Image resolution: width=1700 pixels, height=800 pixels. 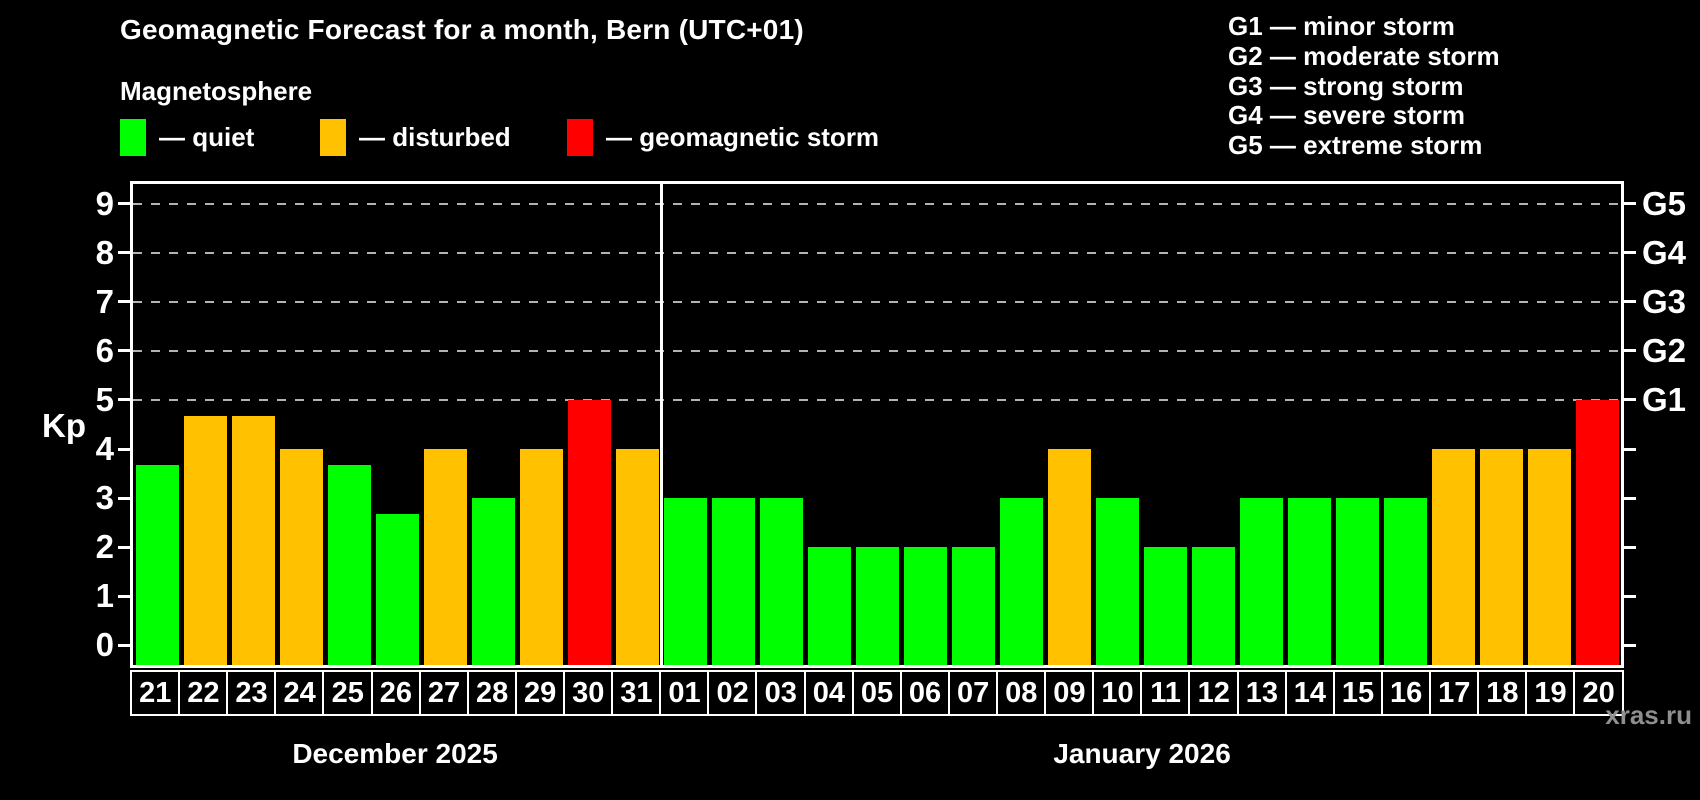 I want to click on y-tick-label-6: 6, so click(x=104, y=350).